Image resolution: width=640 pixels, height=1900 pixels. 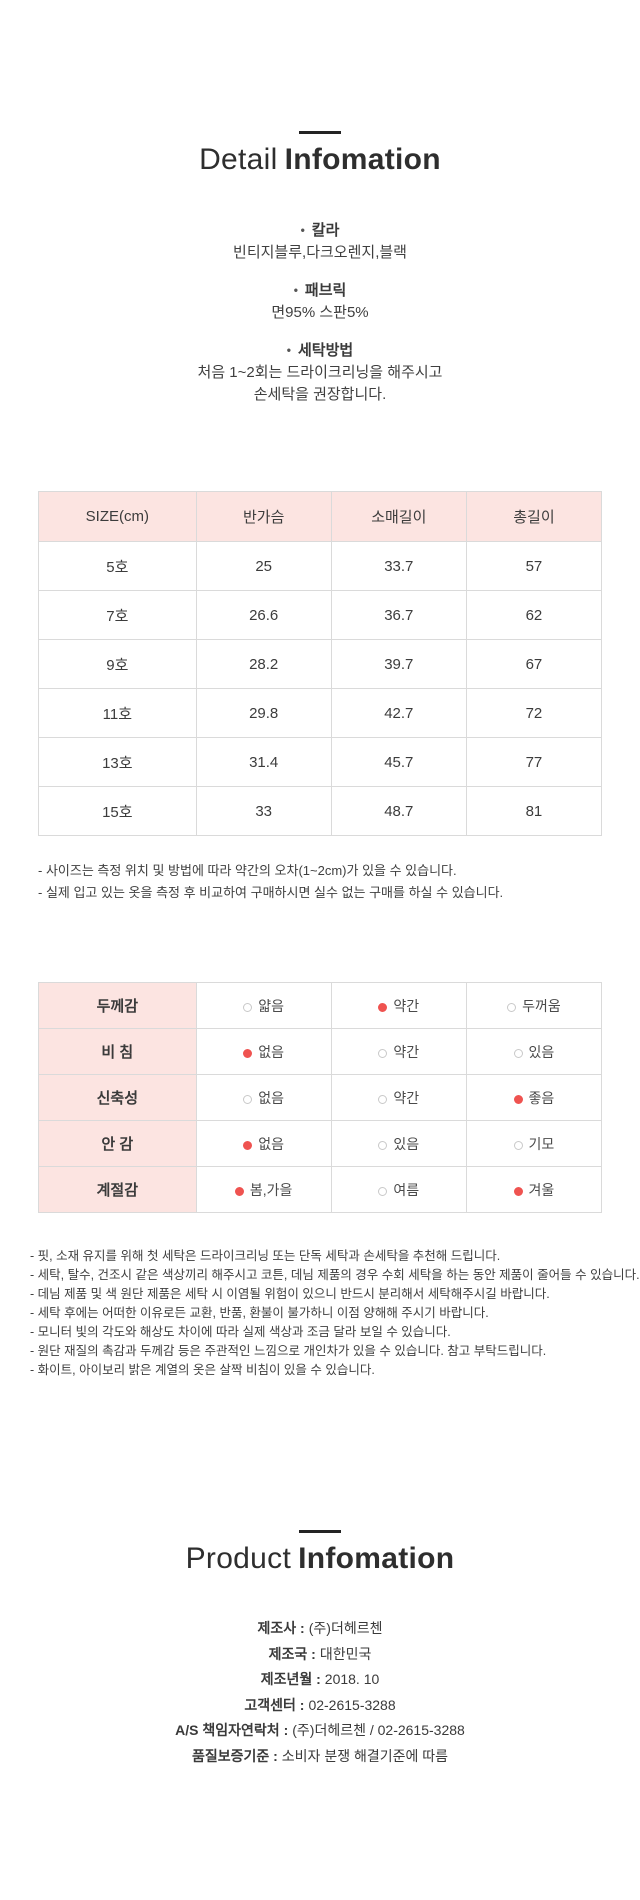 I want to click on size-cell: 13호, so click(x=117, y=762).